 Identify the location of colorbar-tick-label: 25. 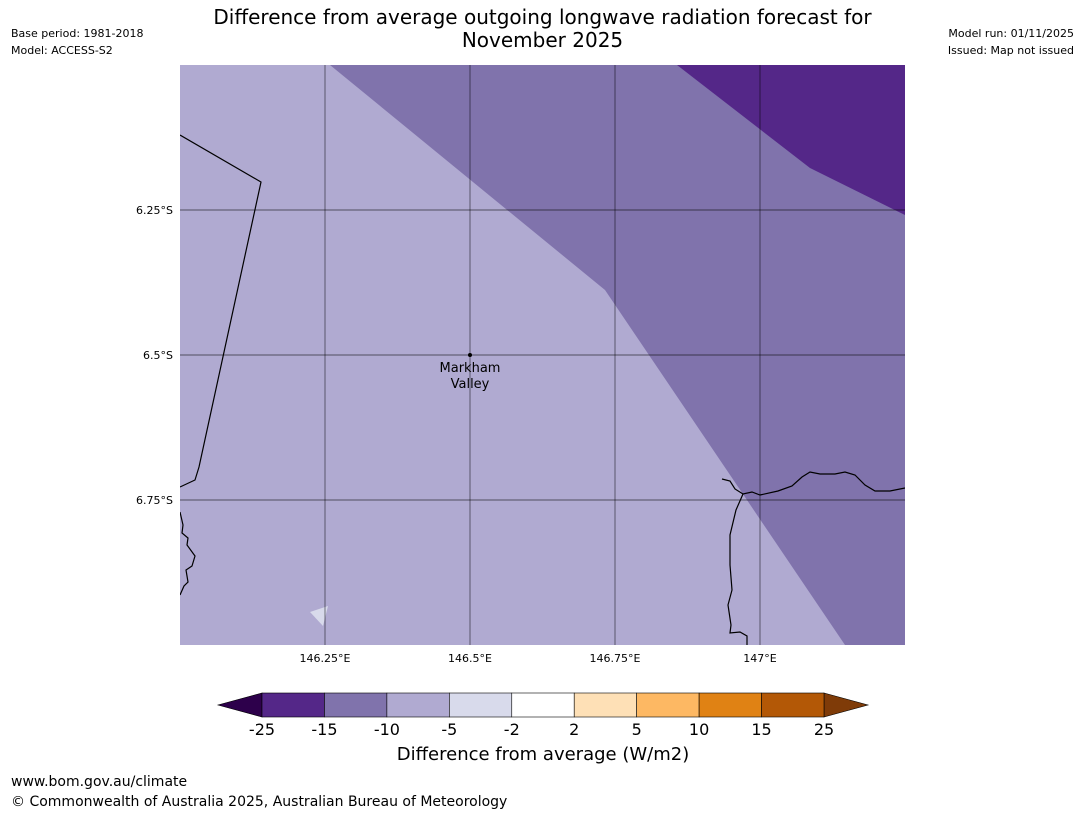
(824, 729).